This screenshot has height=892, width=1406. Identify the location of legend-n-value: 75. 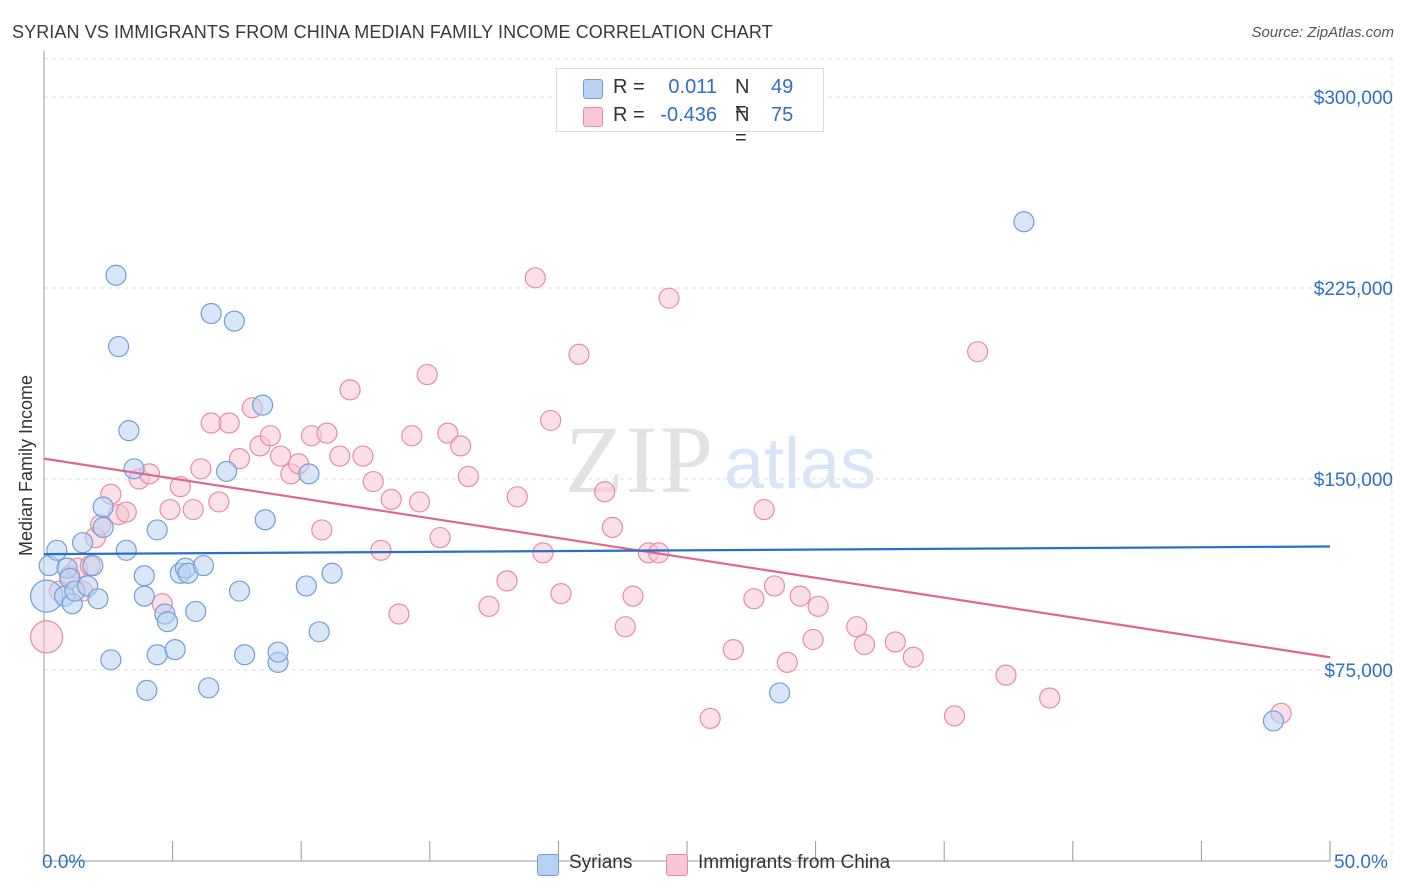
(782, 115).